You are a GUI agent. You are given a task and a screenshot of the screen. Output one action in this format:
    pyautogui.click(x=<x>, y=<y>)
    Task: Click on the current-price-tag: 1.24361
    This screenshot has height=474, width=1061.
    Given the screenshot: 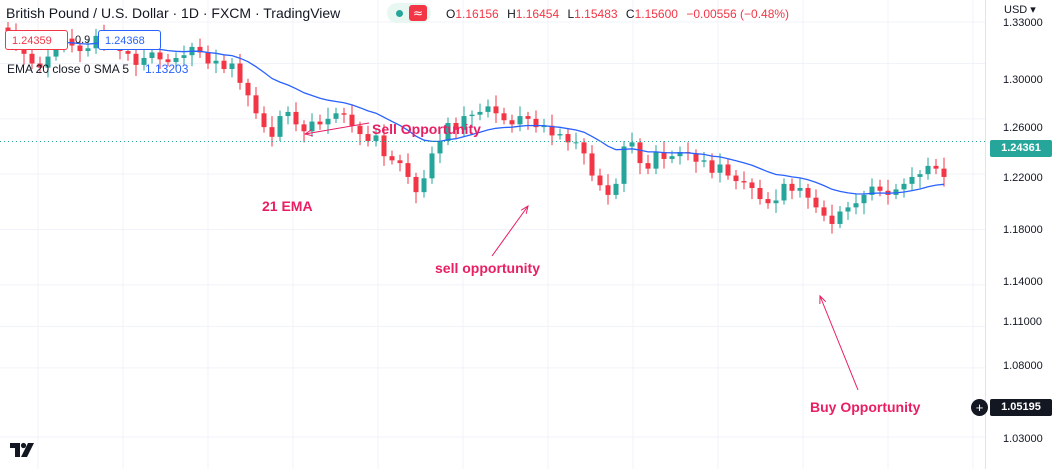 What is the action you would take?
    pyautogui.click(x=1021, y=148)
    